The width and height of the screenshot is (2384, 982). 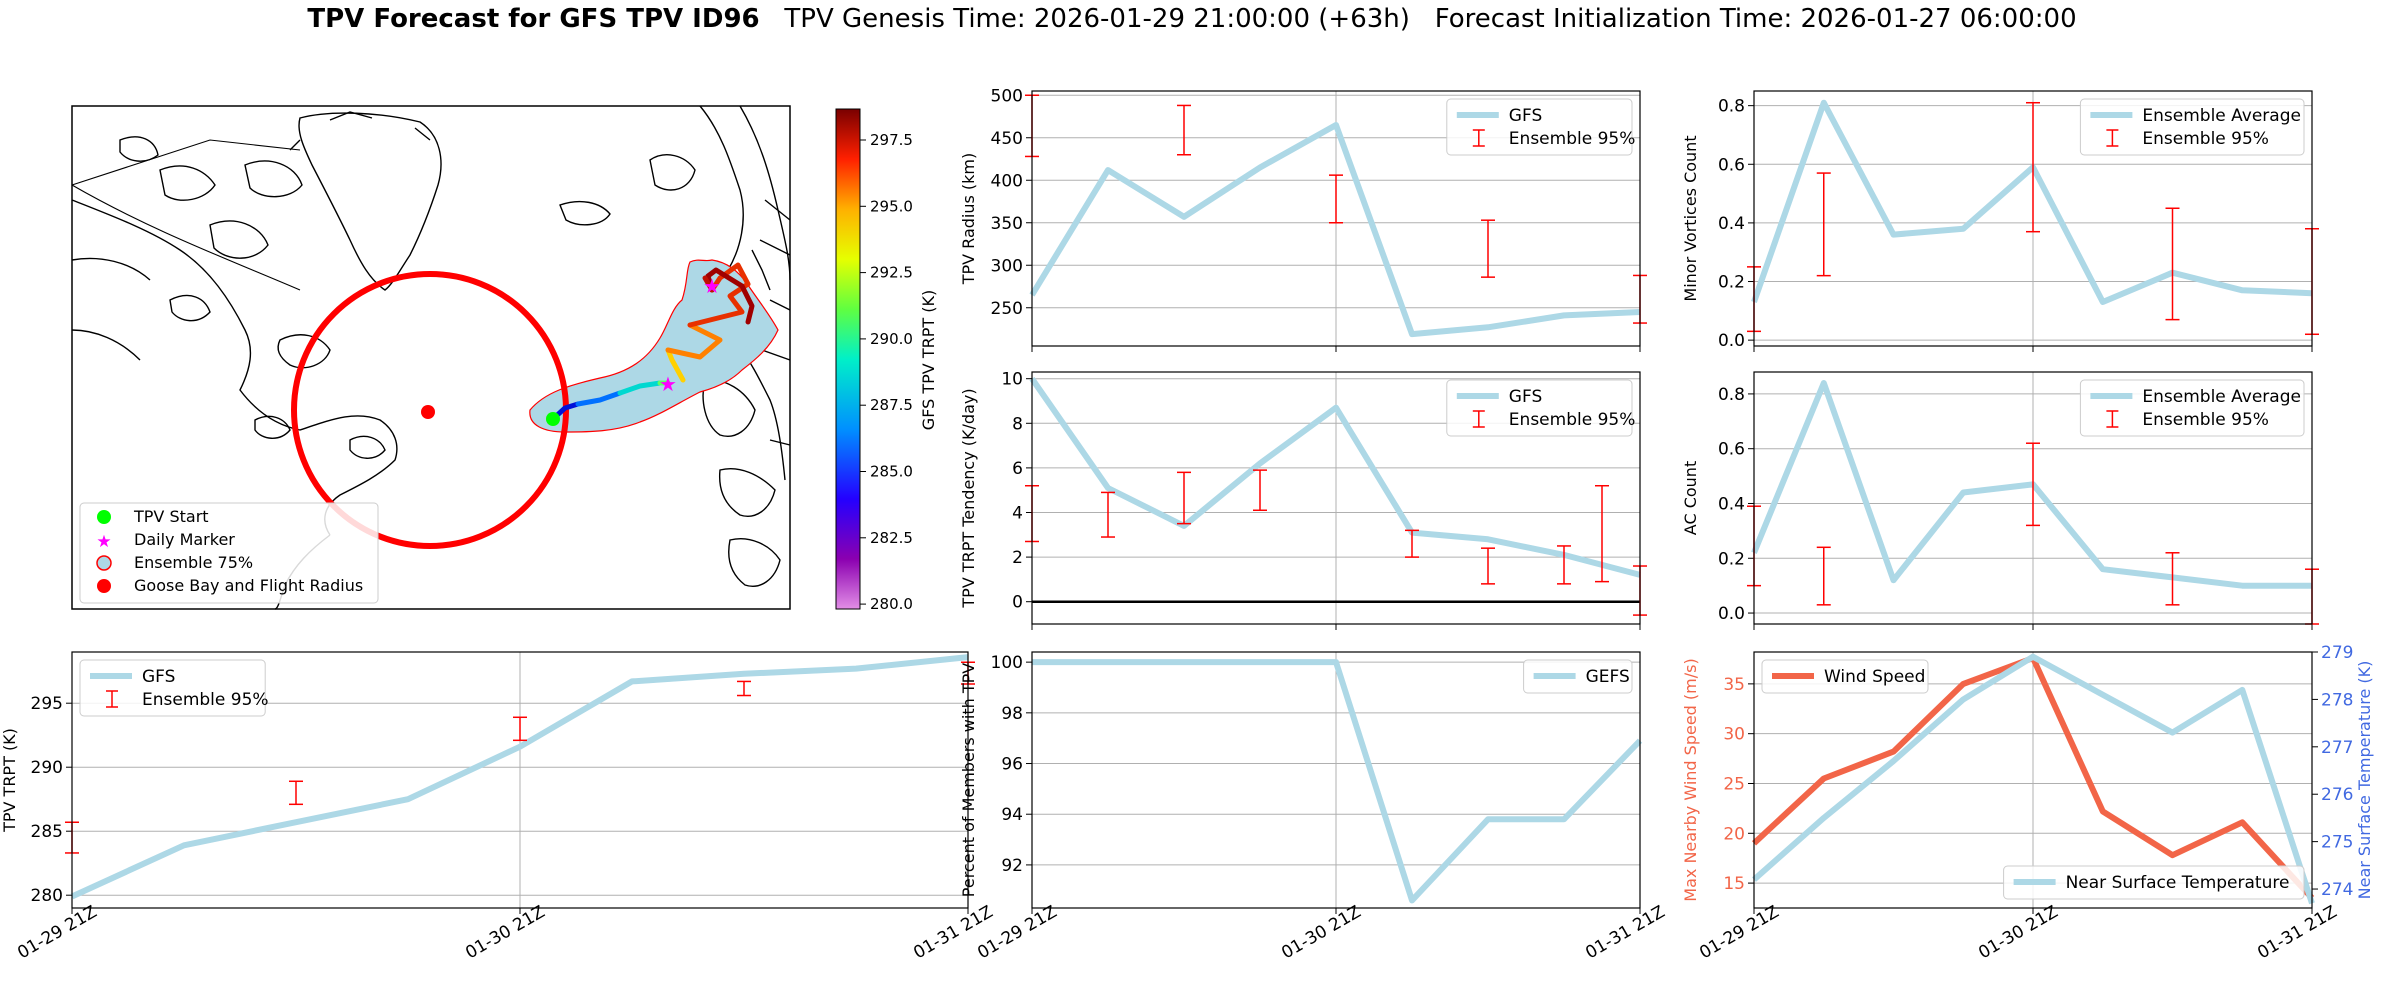 What do you see at coordinates (1017, 603) in the screenshot?
I see `ytick-label: 0` at bounding box center [1017, 603].